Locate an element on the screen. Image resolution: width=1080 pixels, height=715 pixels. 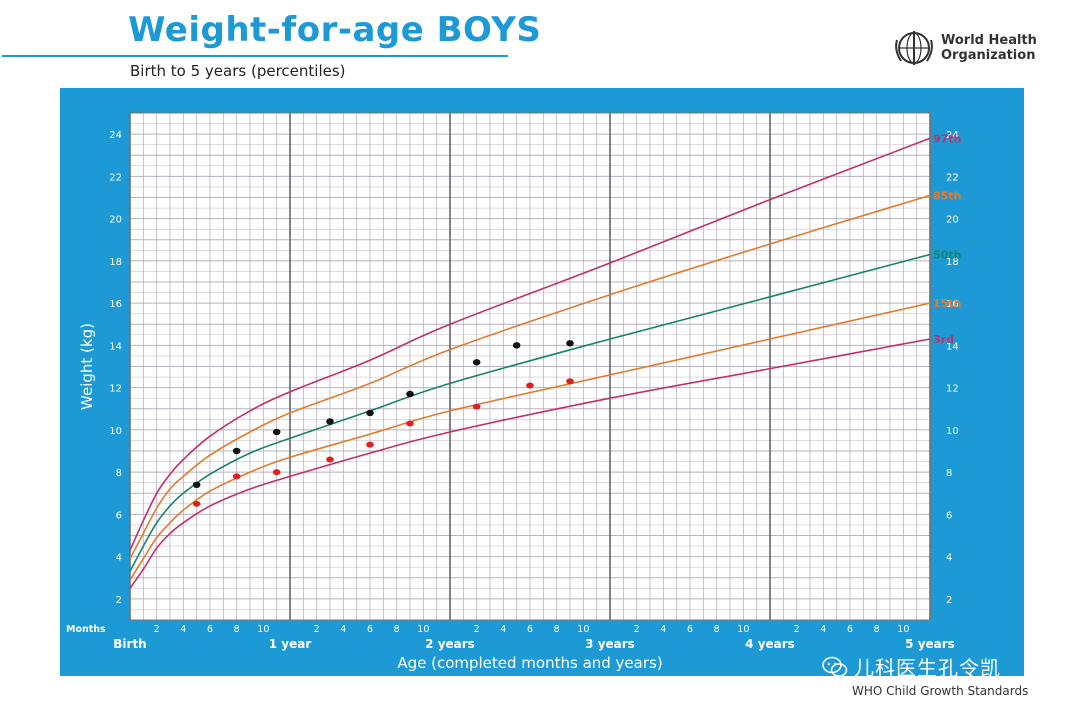
title-rule is located at coordinates (255, 56).